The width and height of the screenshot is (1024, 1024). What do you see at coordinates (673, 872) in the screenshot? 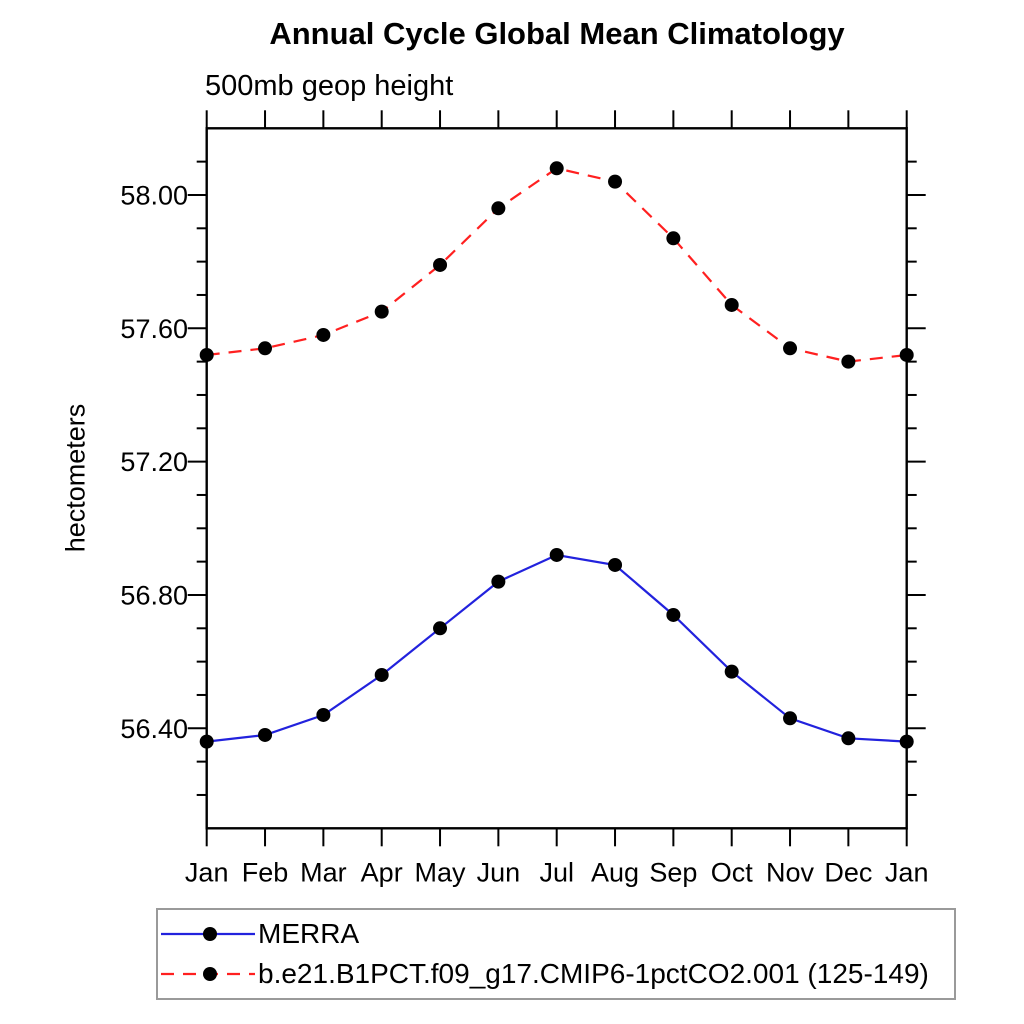
I see `x-tick-label: Sep` at bounding box center [673, 872].